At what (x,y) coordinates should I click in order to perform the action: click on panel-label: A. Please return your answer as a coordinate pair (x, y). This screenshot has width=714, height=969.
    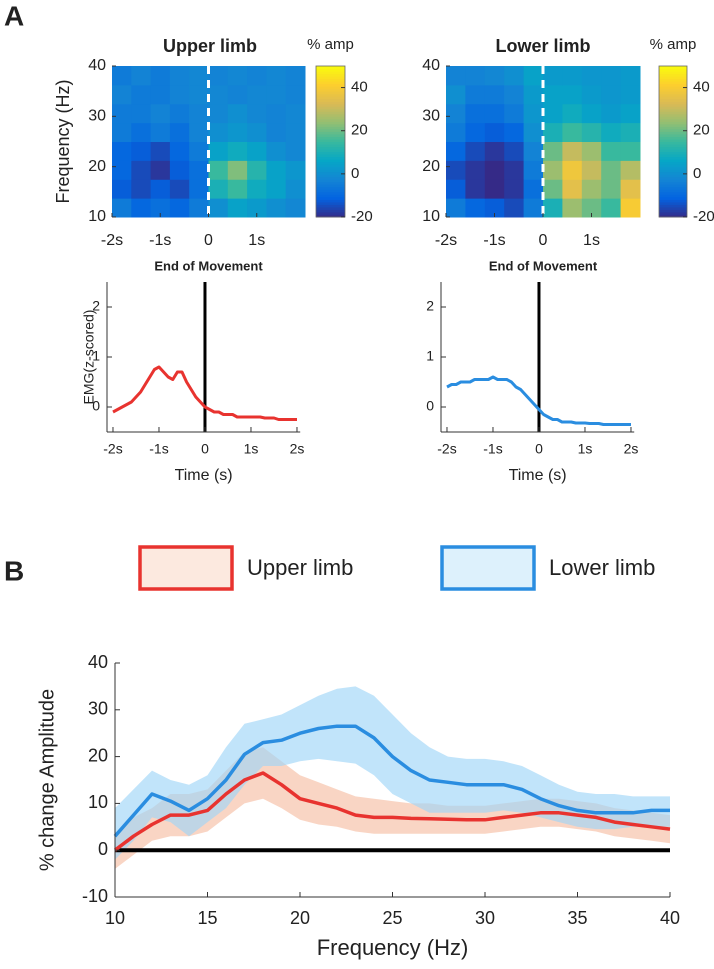
    Looking at the image, I should click on (14, 15).